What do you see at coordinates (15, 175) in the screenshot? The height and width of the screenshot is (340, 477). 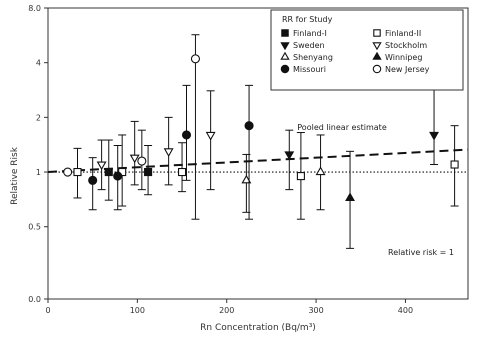 I see `y-axis-title: Relative Risk` at bounding box center [15, 175].